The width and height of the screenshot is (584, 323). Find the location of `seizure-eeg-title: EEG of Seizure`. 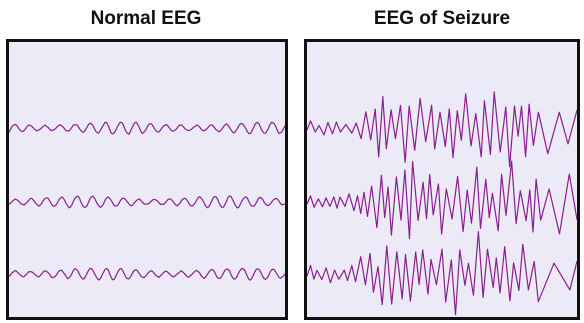

seizure-eeg-title: EEG of Seizure is located at coordinates (442, 18).